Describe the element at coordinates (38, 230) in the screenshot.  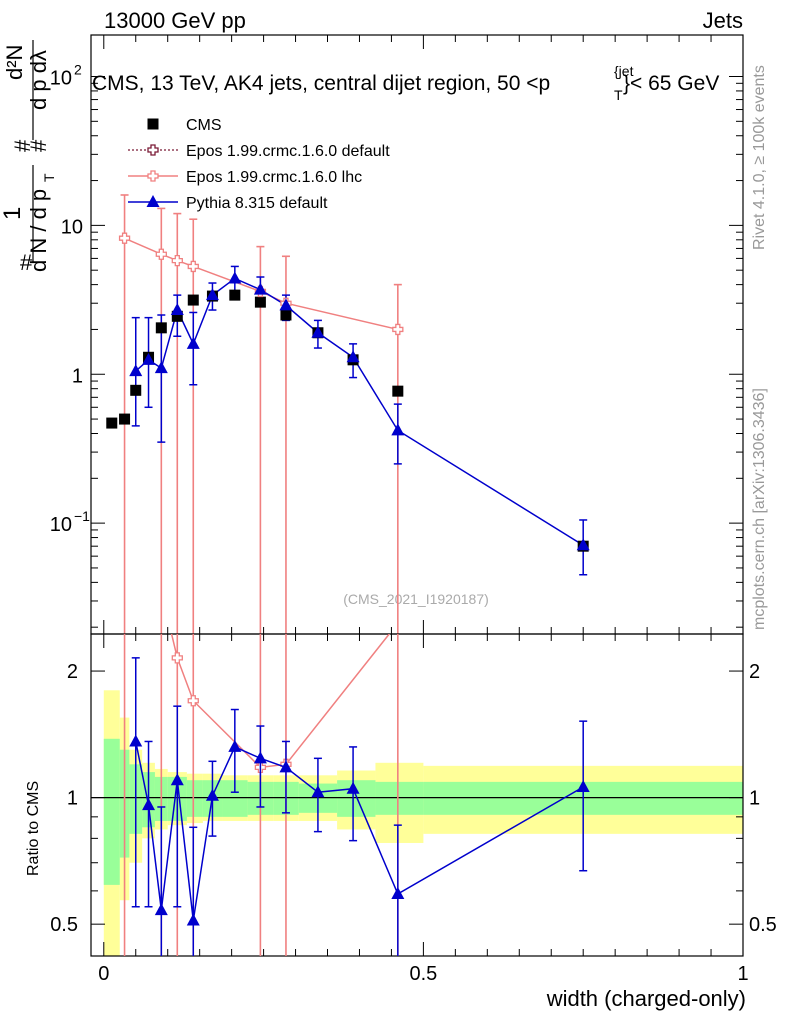
I see `y-label-denominator-1: d N / d p` at that location.